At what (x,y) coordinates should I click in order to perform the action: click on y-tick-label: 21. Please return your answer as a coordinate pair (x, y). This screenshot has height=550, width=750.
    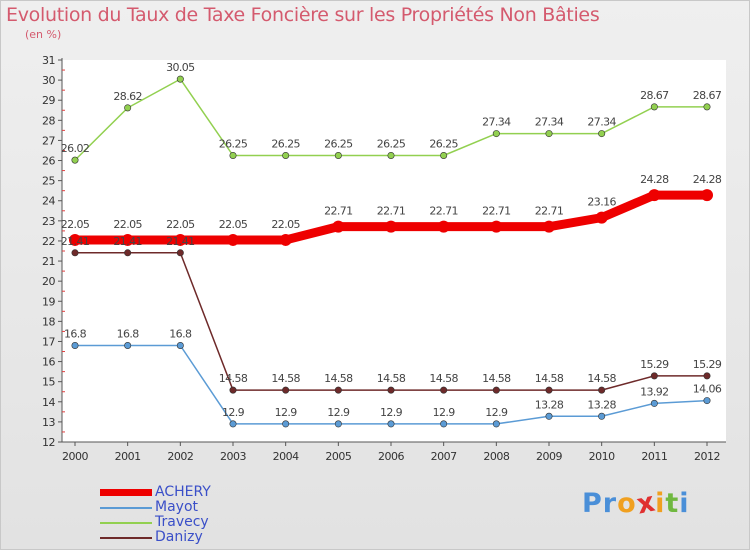
    Looking at the image, I should click on (48, 261).